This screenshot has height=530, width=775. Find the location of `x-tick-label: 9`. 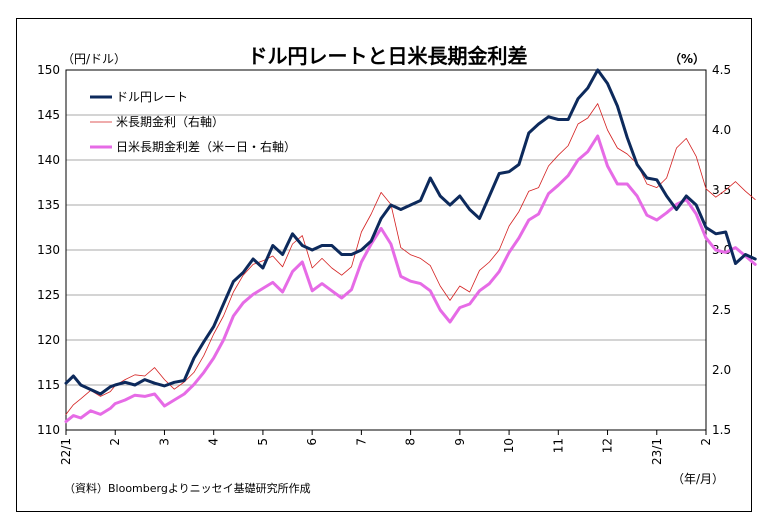

x-tick-label: 9 is located at coordinates (460, 442).